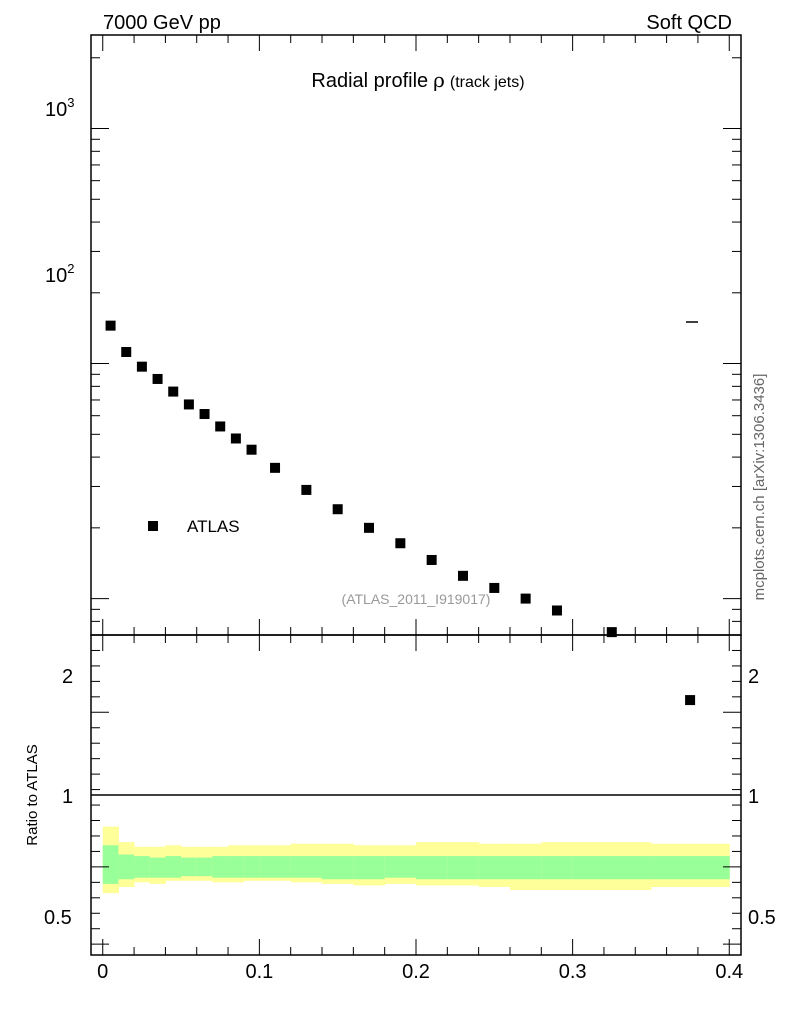  I want to click on x-tick-label: 0, so click(102, 972).